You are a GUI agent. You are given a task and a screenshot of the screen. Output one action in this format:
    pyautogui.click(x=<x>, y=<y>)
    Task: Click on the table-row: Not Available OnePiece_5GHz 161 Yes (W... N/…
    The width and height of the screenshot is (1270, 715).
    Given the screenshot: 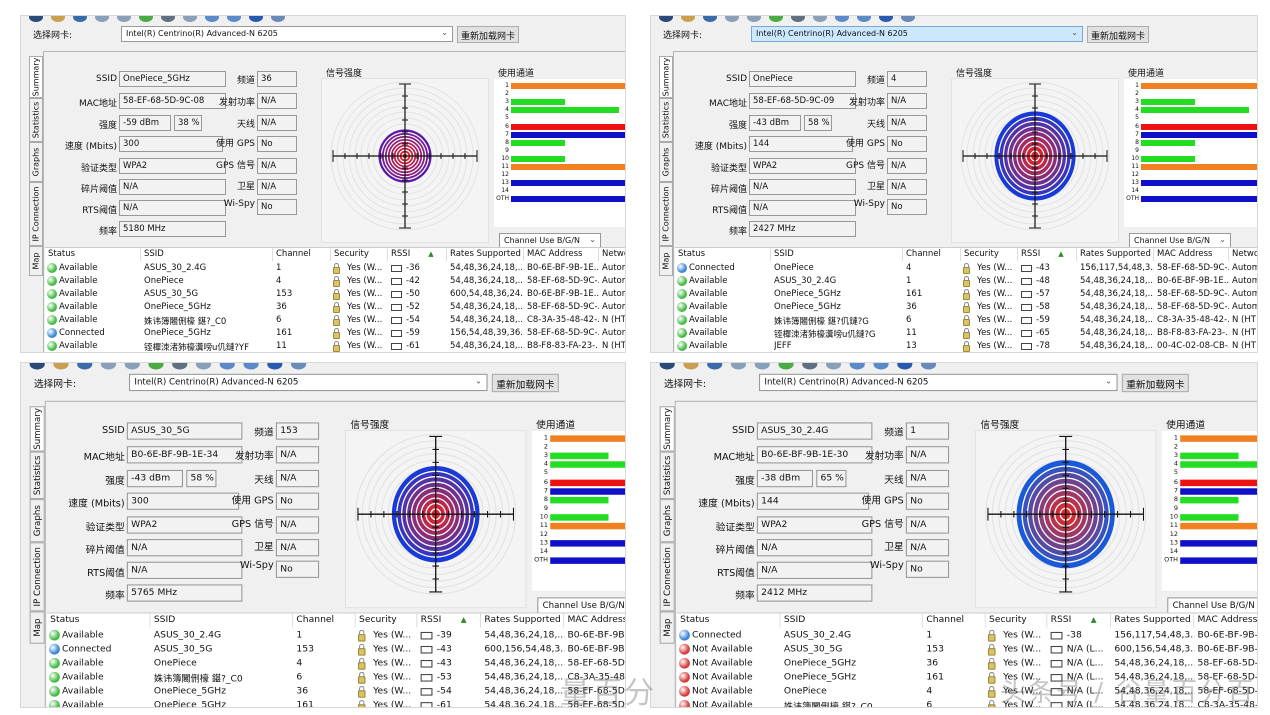 What is the action you would take?
    pyautogui.click(x=967, y=678)
    